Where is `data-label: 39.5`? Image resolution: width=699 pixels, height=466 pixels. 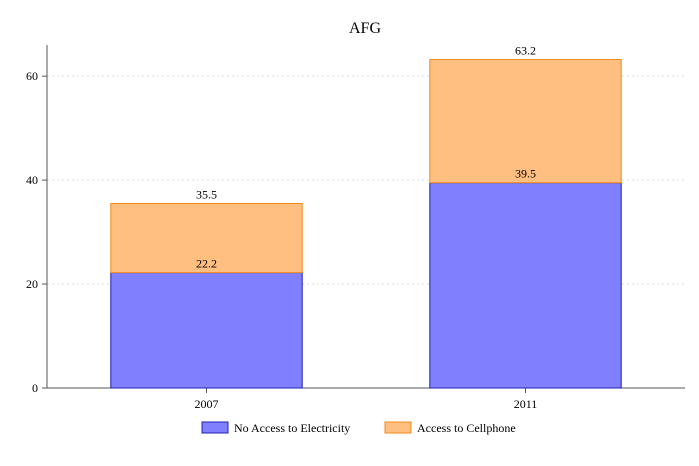
data-label: 39.5 is located at coordinates (525, 174).